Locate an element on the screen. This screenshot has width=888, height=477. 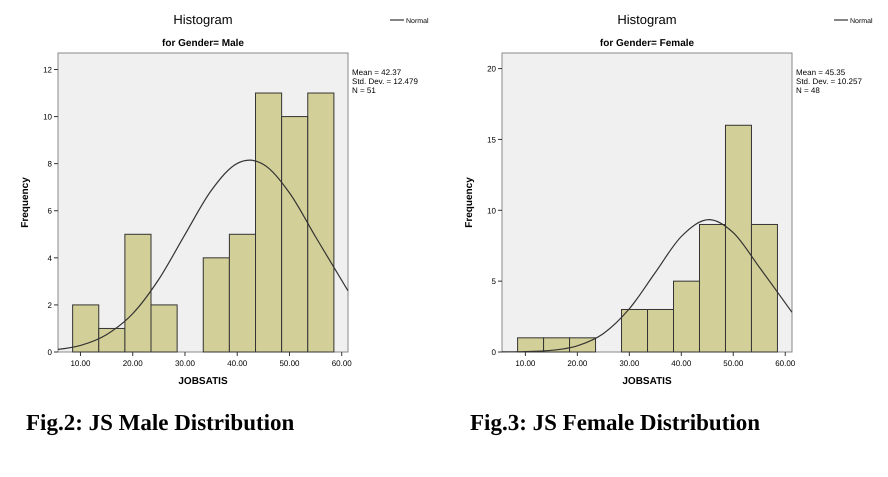
y-tick-label: 20 is located at coordinates (492, 69).